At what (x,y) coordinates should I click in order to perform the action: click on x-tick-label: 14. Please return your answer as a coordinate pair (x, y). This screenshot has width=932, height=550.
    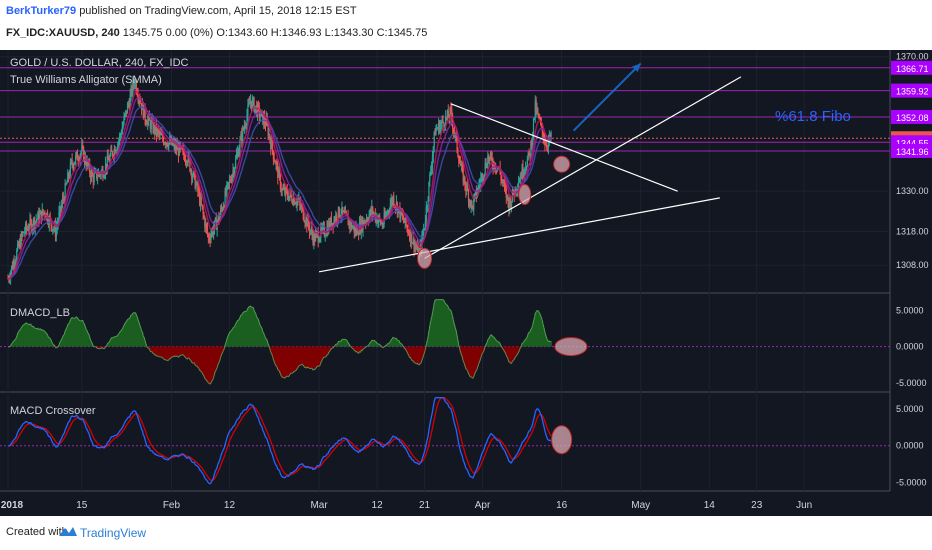
    Looking at the image, I should click on (710, 505).